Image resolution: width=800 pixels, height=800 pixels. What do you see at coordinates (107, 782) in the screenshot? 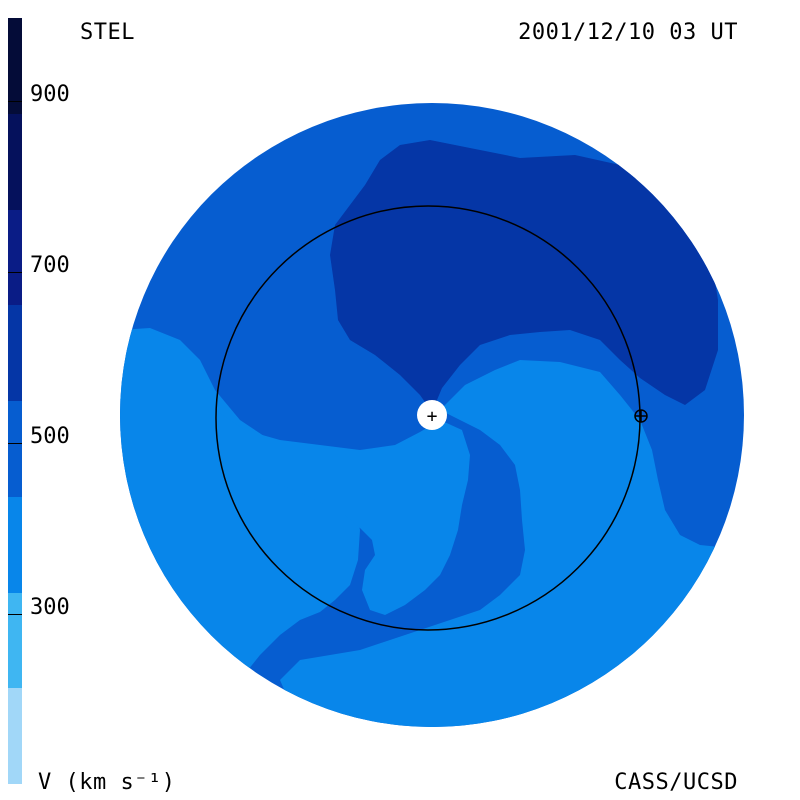
I see `velocity-unit-label: V (km s⁻¹)` at bounding box center [107, 782].